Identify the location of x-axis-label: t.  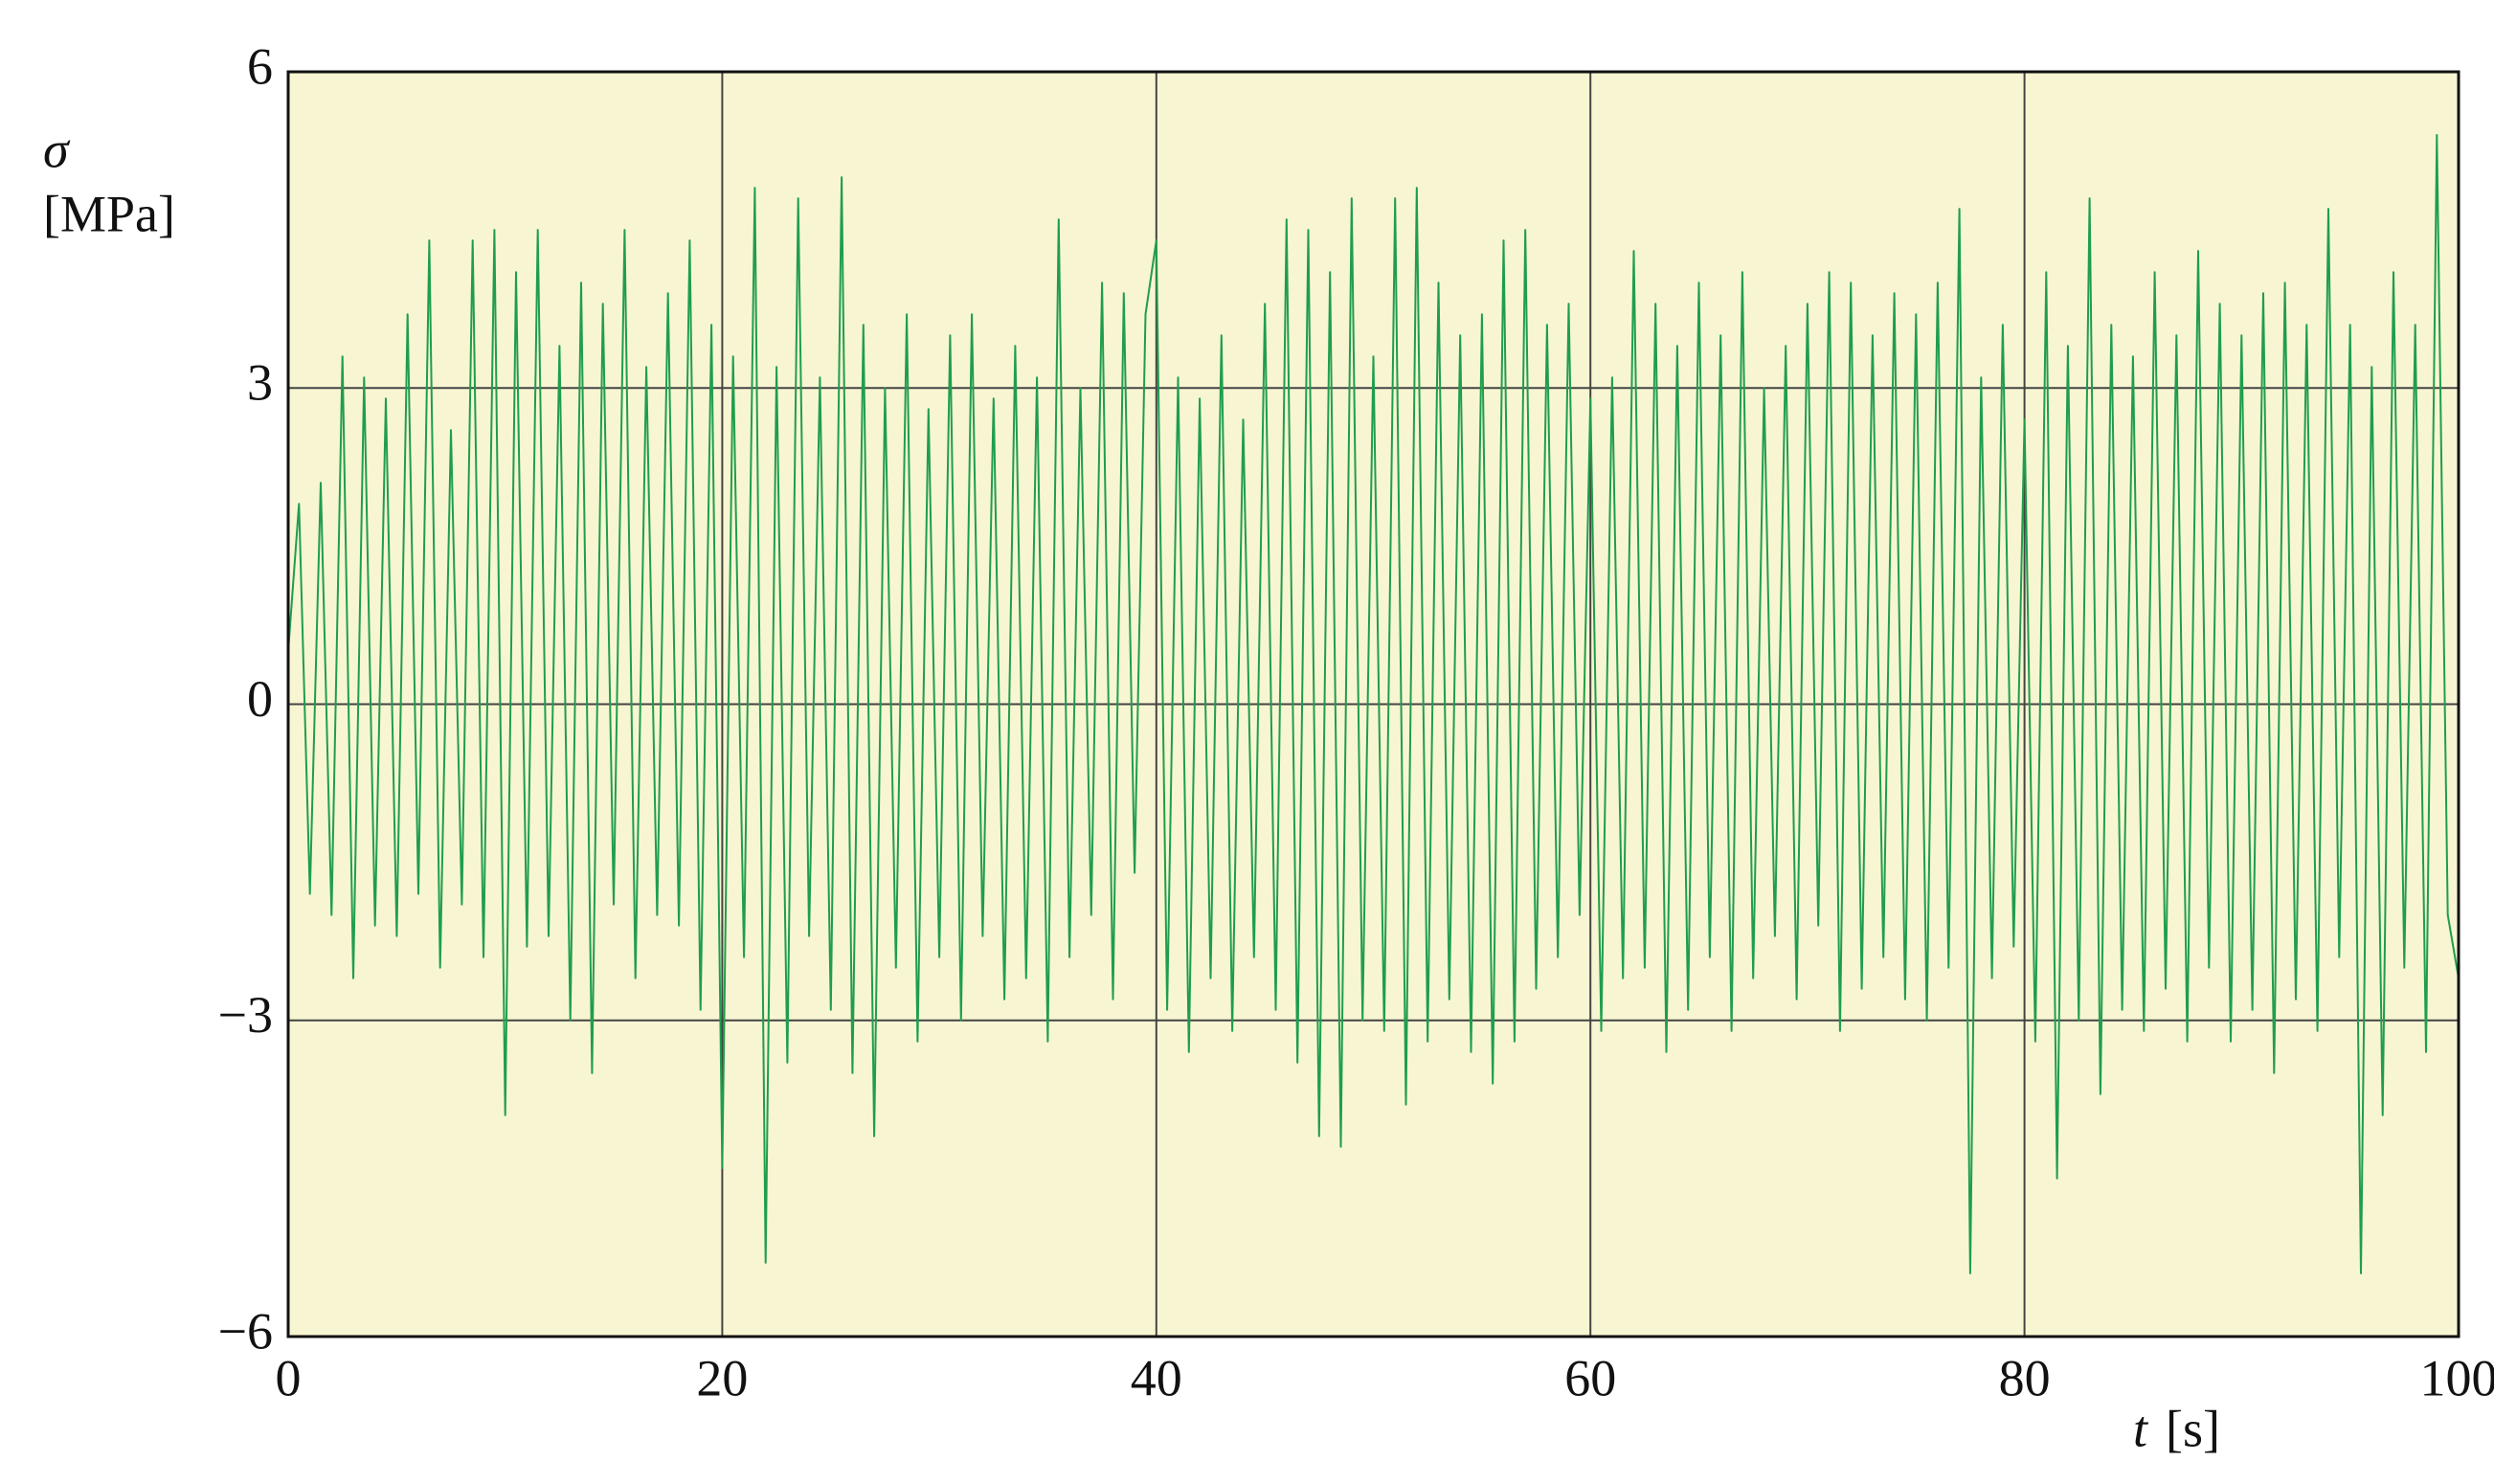
(2141, 1428).